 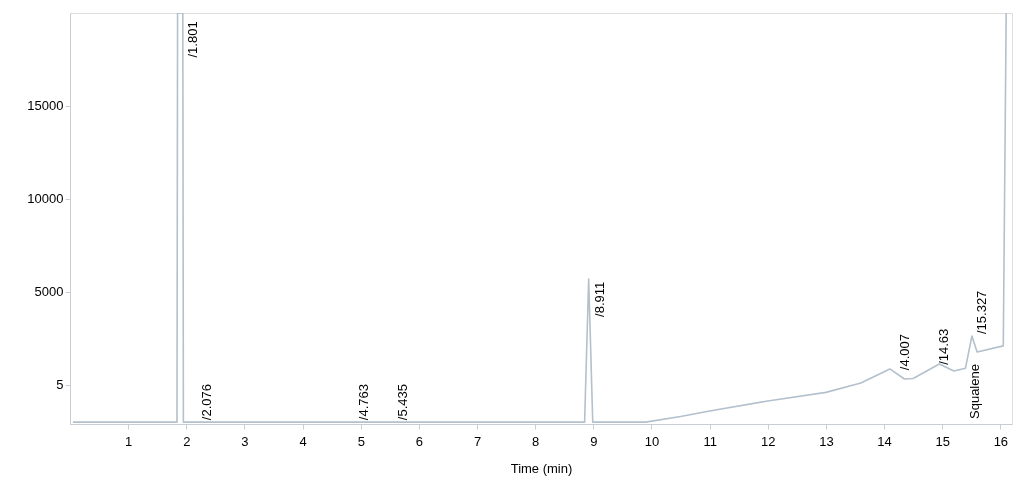 What do you see at coordinates (245, 441) in the screenshot?
I see `x-tick-label: 3` at bounding box center [245, 441].